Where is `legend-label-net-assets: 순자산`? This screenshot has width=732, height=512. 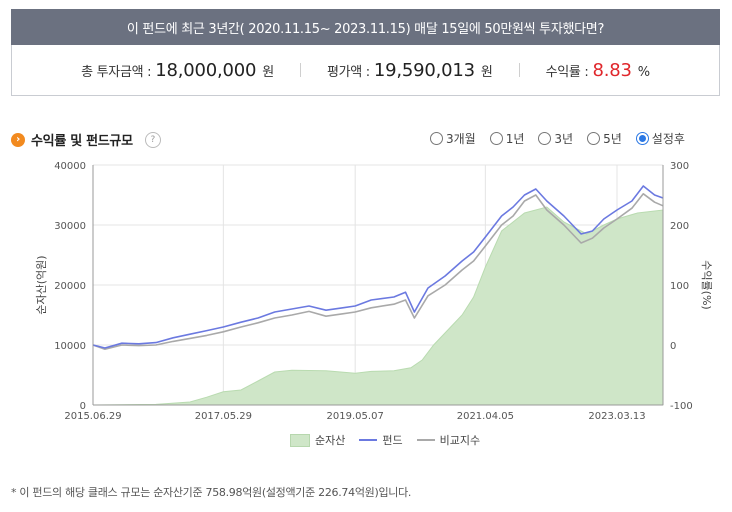
legend-label-net-assets: 순자산 is located at coordinates (330, 440).